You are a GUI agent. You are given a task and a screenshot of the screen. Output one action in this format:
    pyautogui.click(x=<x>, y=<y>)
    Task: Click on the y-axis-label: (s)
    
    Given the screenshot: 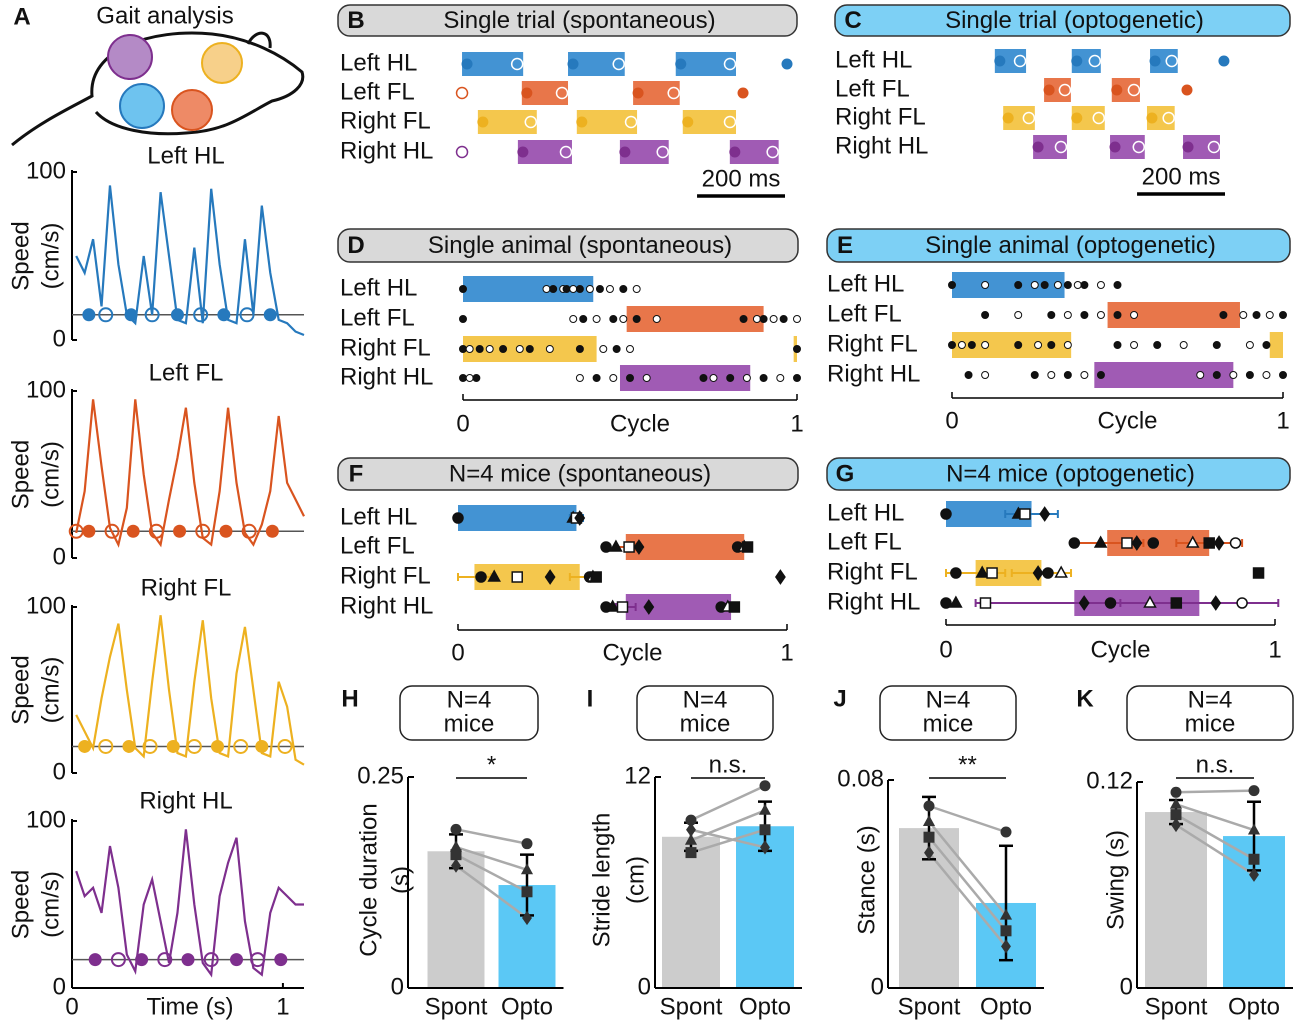 What is the action you would take?
    pyautogui.click(x=400, y=880)
    